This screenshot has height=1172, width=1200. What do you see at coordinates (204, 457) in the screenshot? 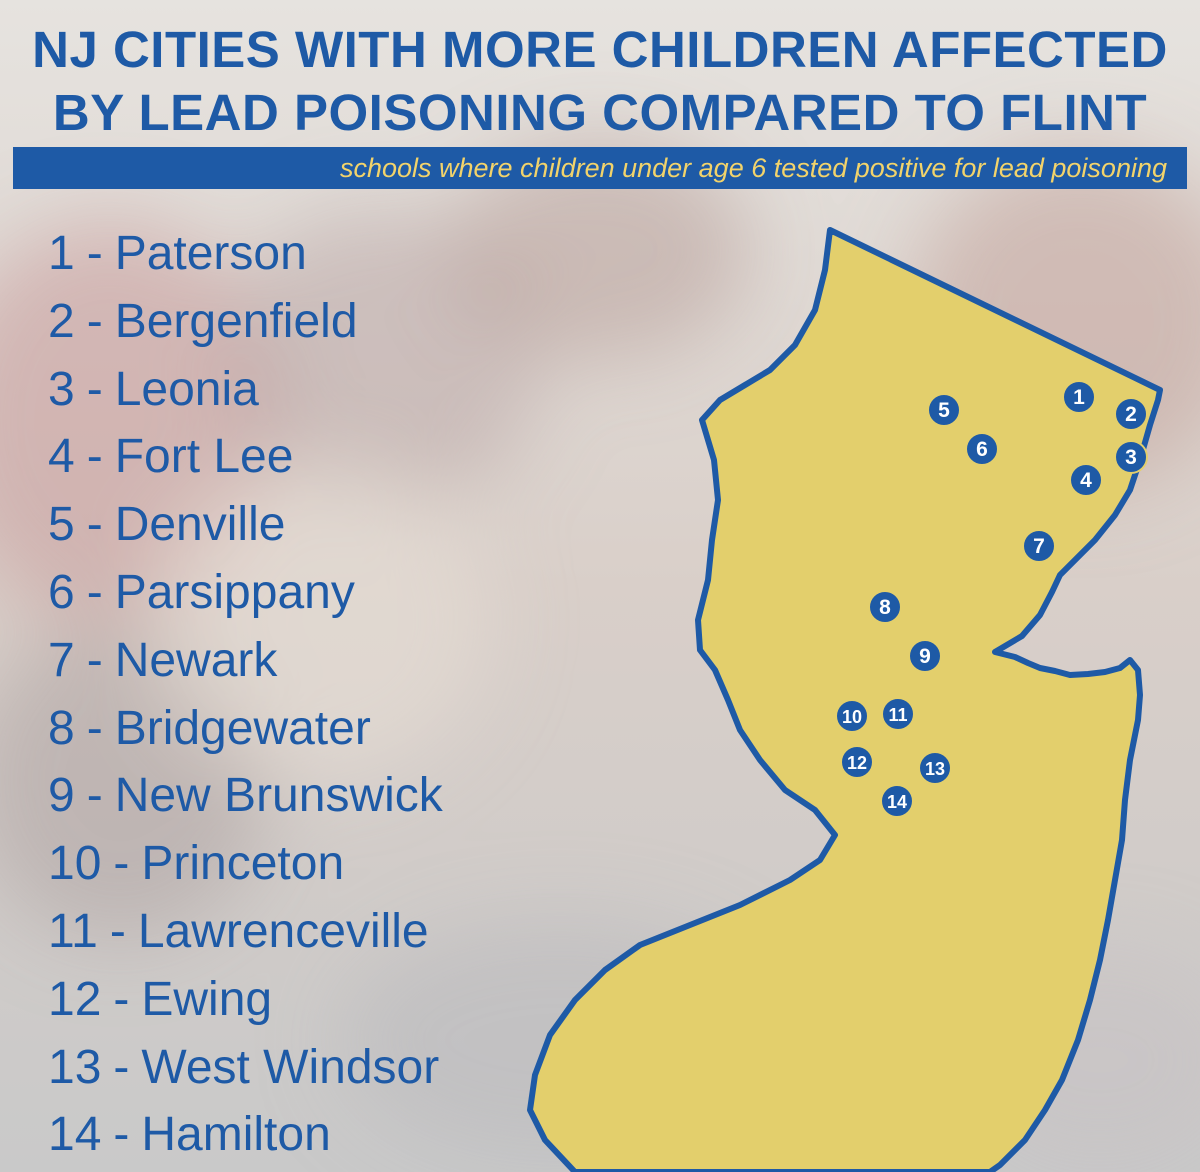
I see `city-name: Fort Lee` at bounding box center [204, 457].